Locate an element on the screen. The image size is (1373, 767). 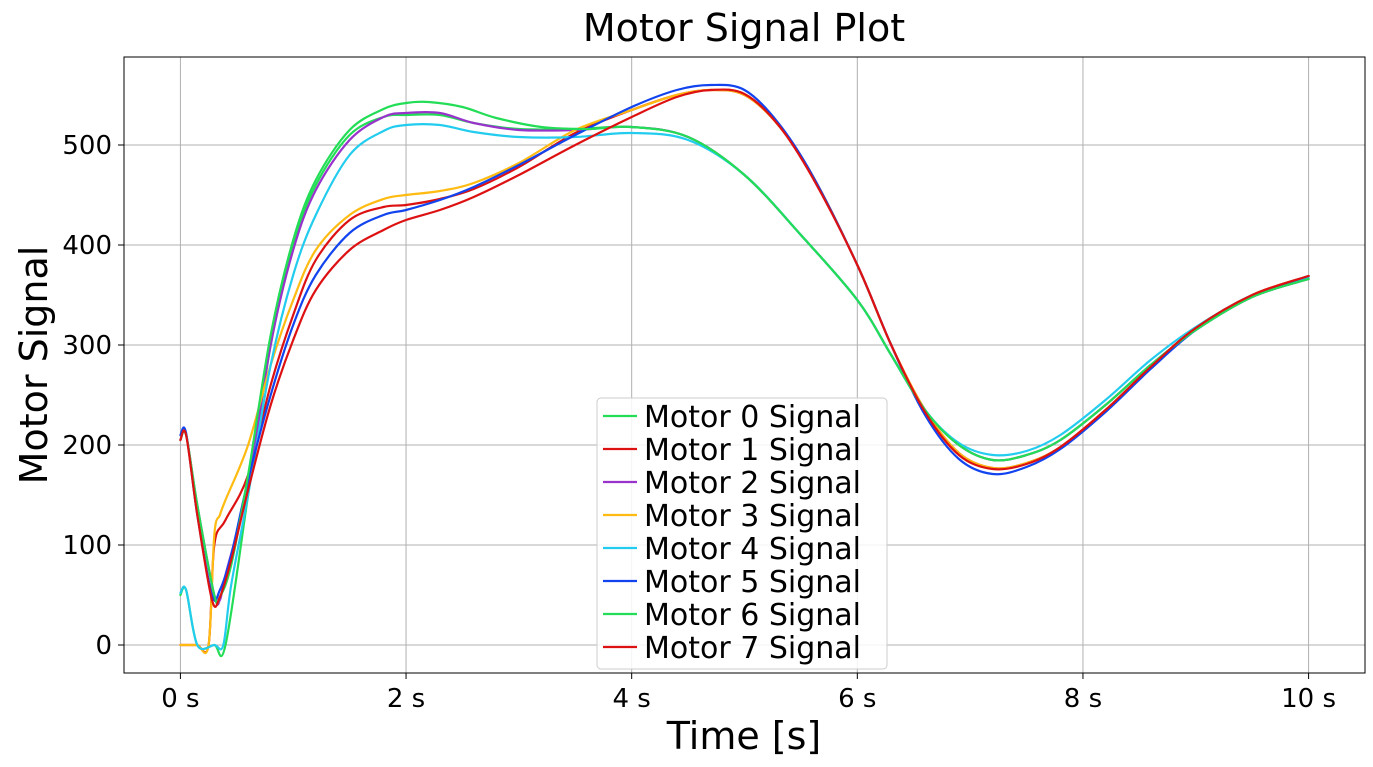
legend-label: Motor 7 Signal is located at coordinates (752, 648).